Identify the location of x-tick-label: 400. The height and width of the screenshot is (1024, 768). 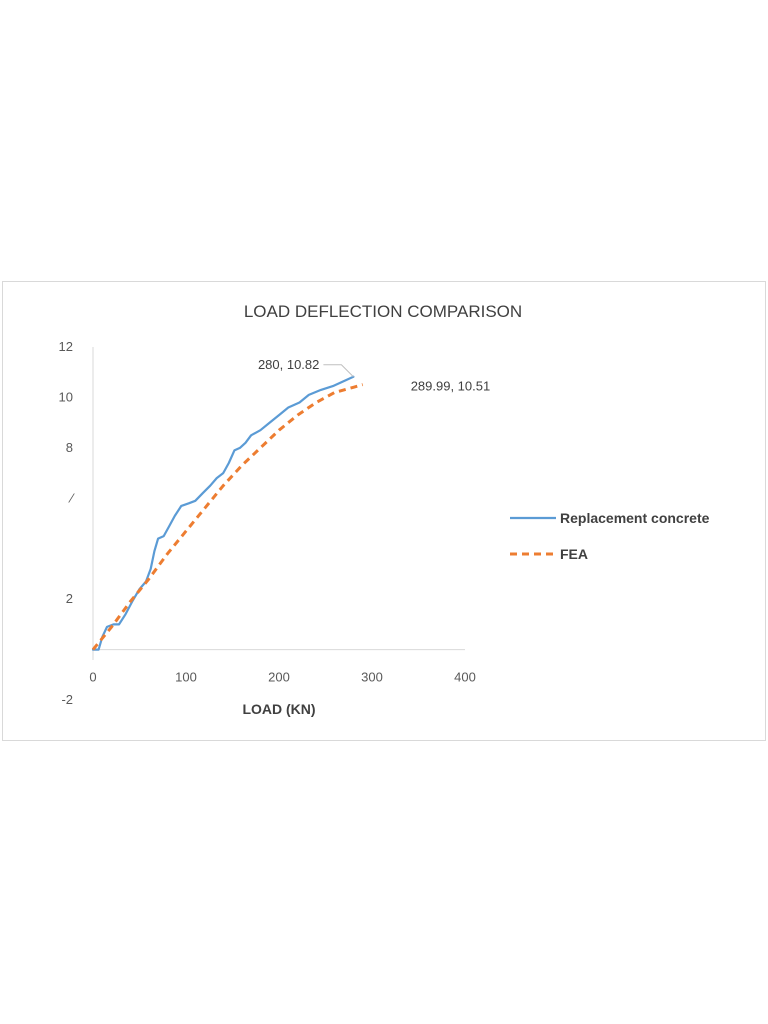
(465, 677).